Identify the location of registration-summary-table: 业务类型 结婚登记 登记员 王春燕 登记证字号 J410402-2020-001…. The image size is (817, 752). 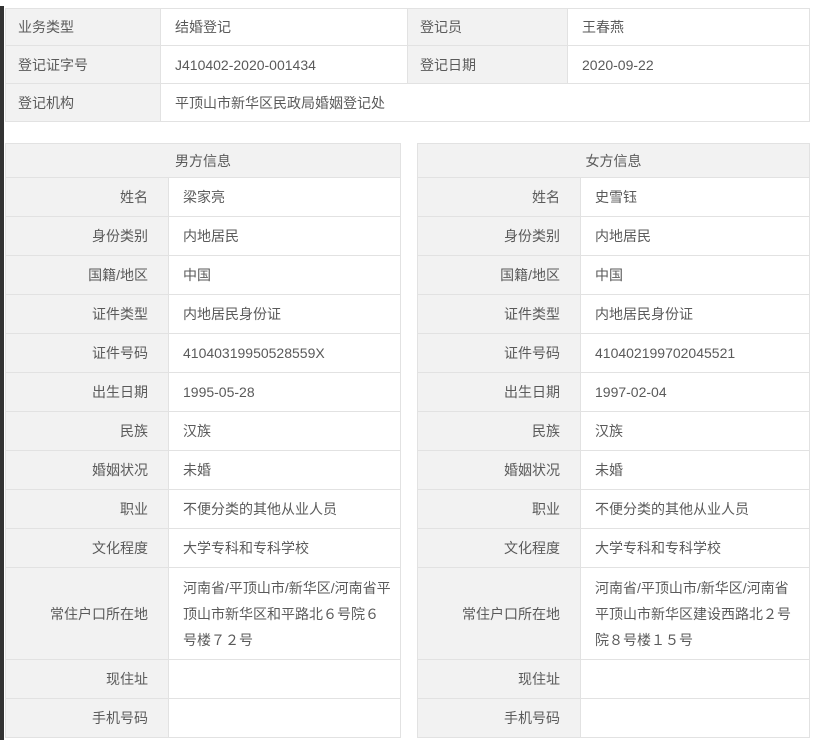
(407, 65).